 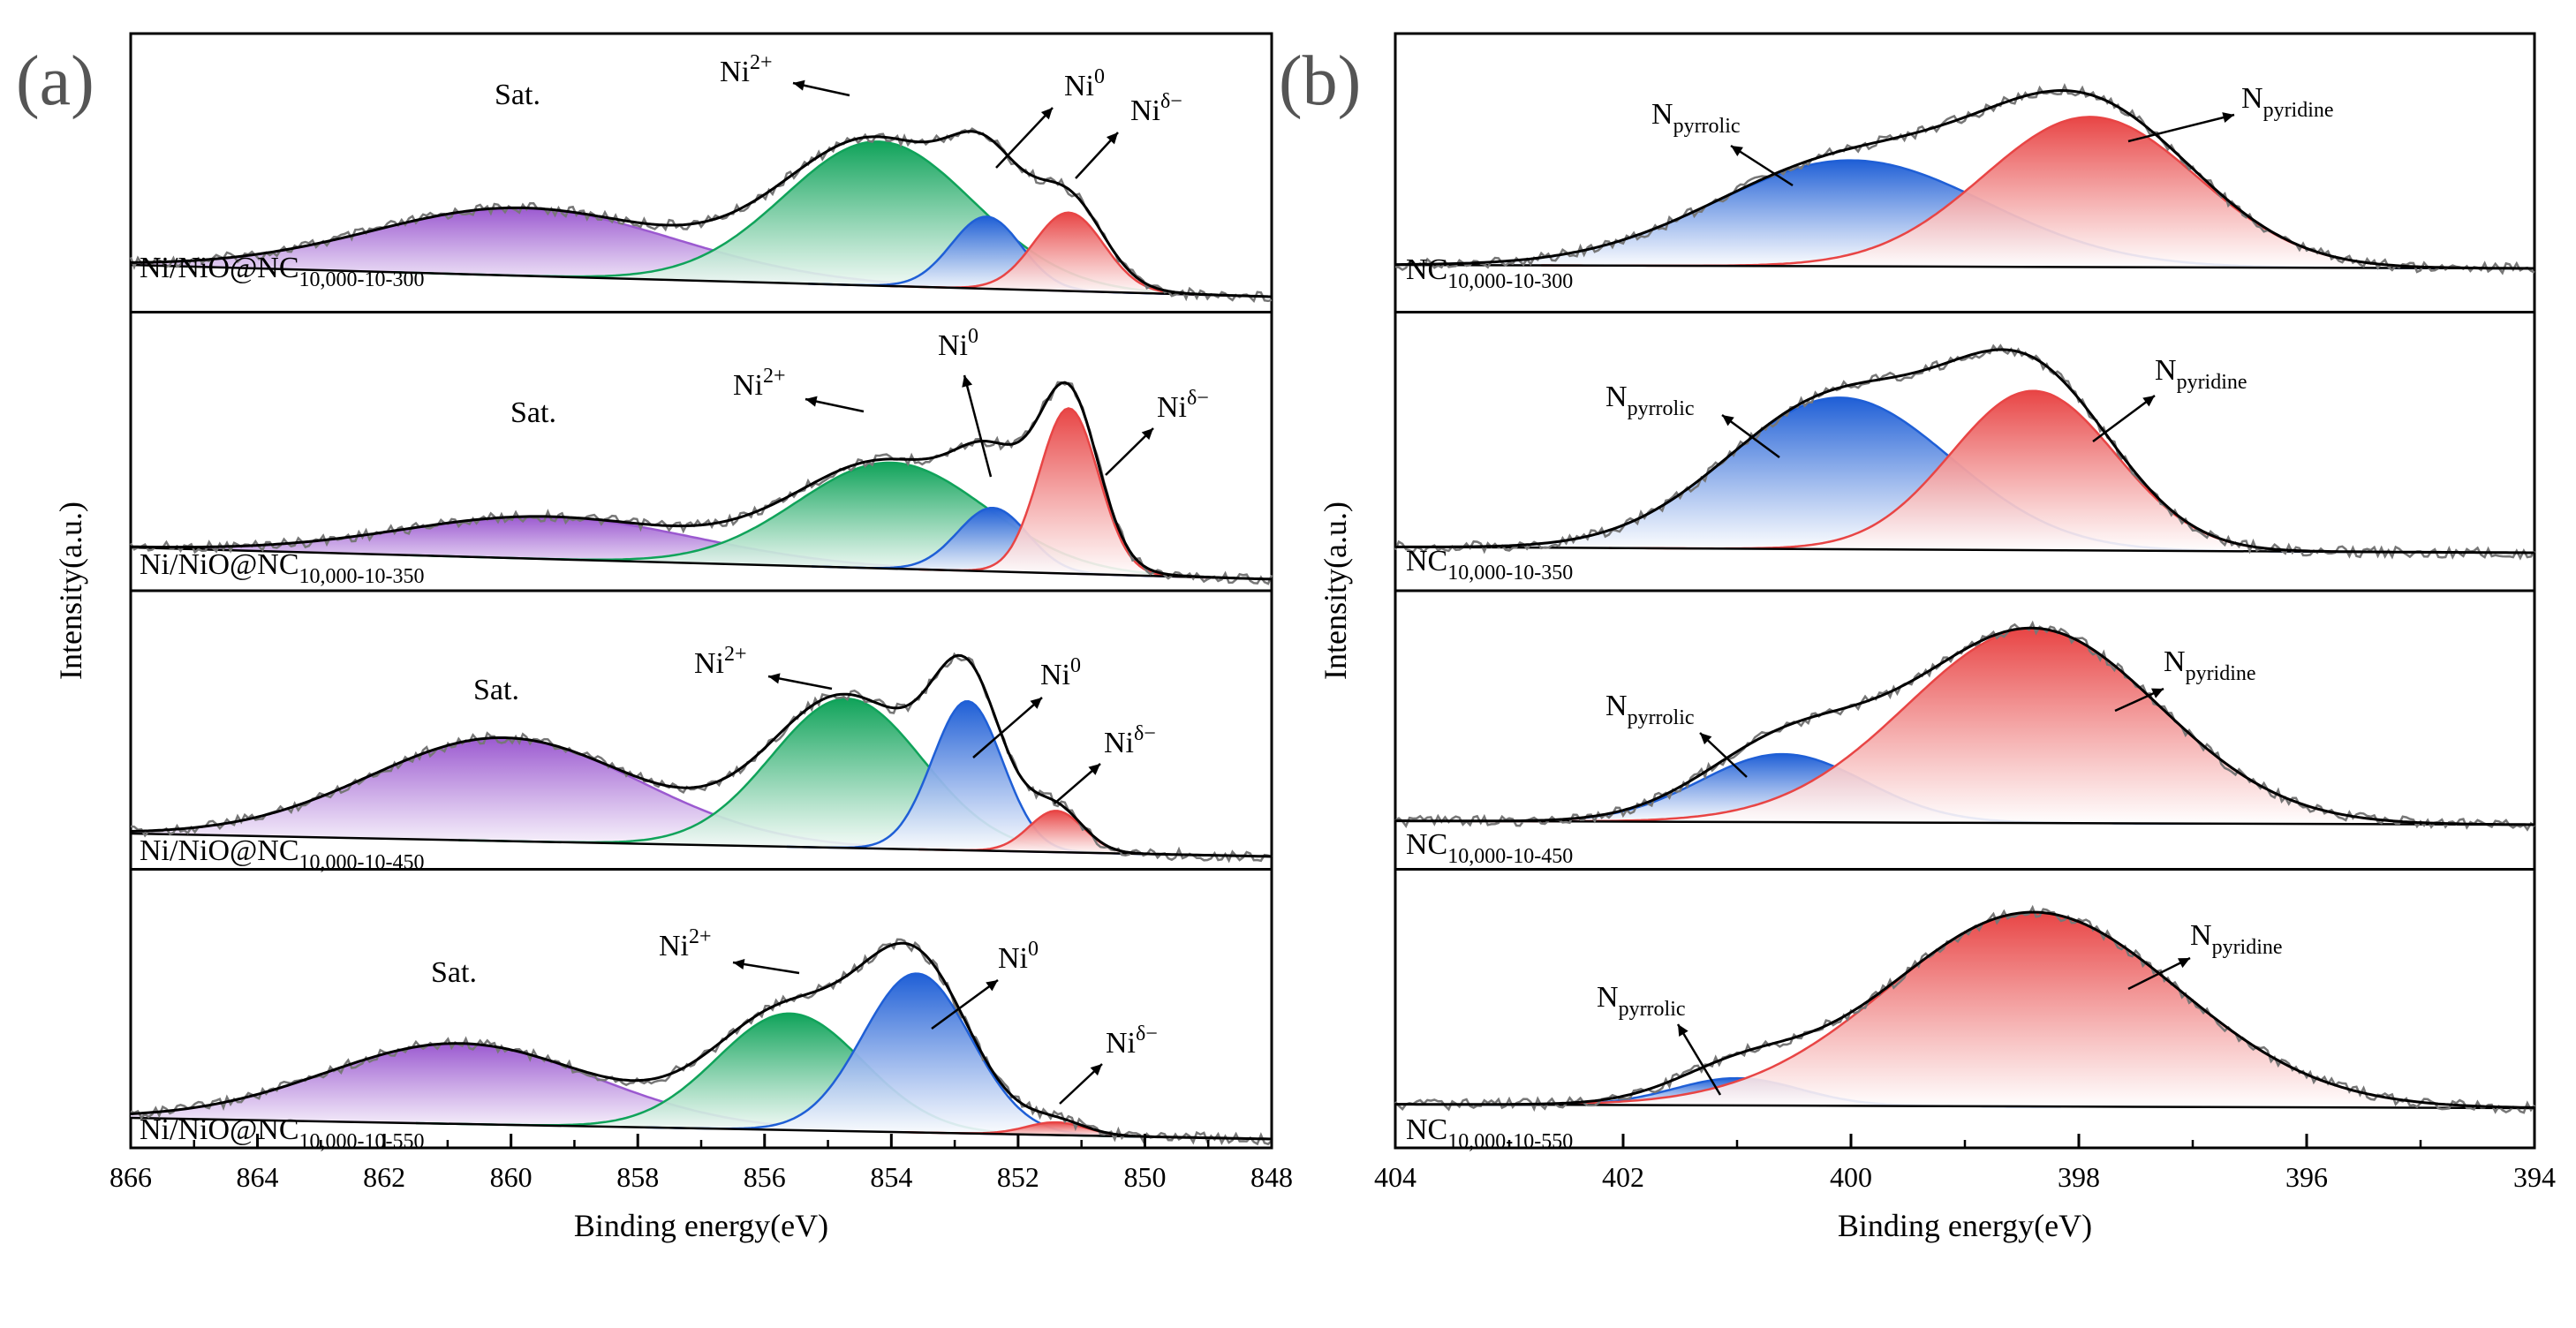 What do you see at coordinates (637, 1177) in the screenshot?
I see `x-tick-label: 858` at bounding box center [637, 1177].